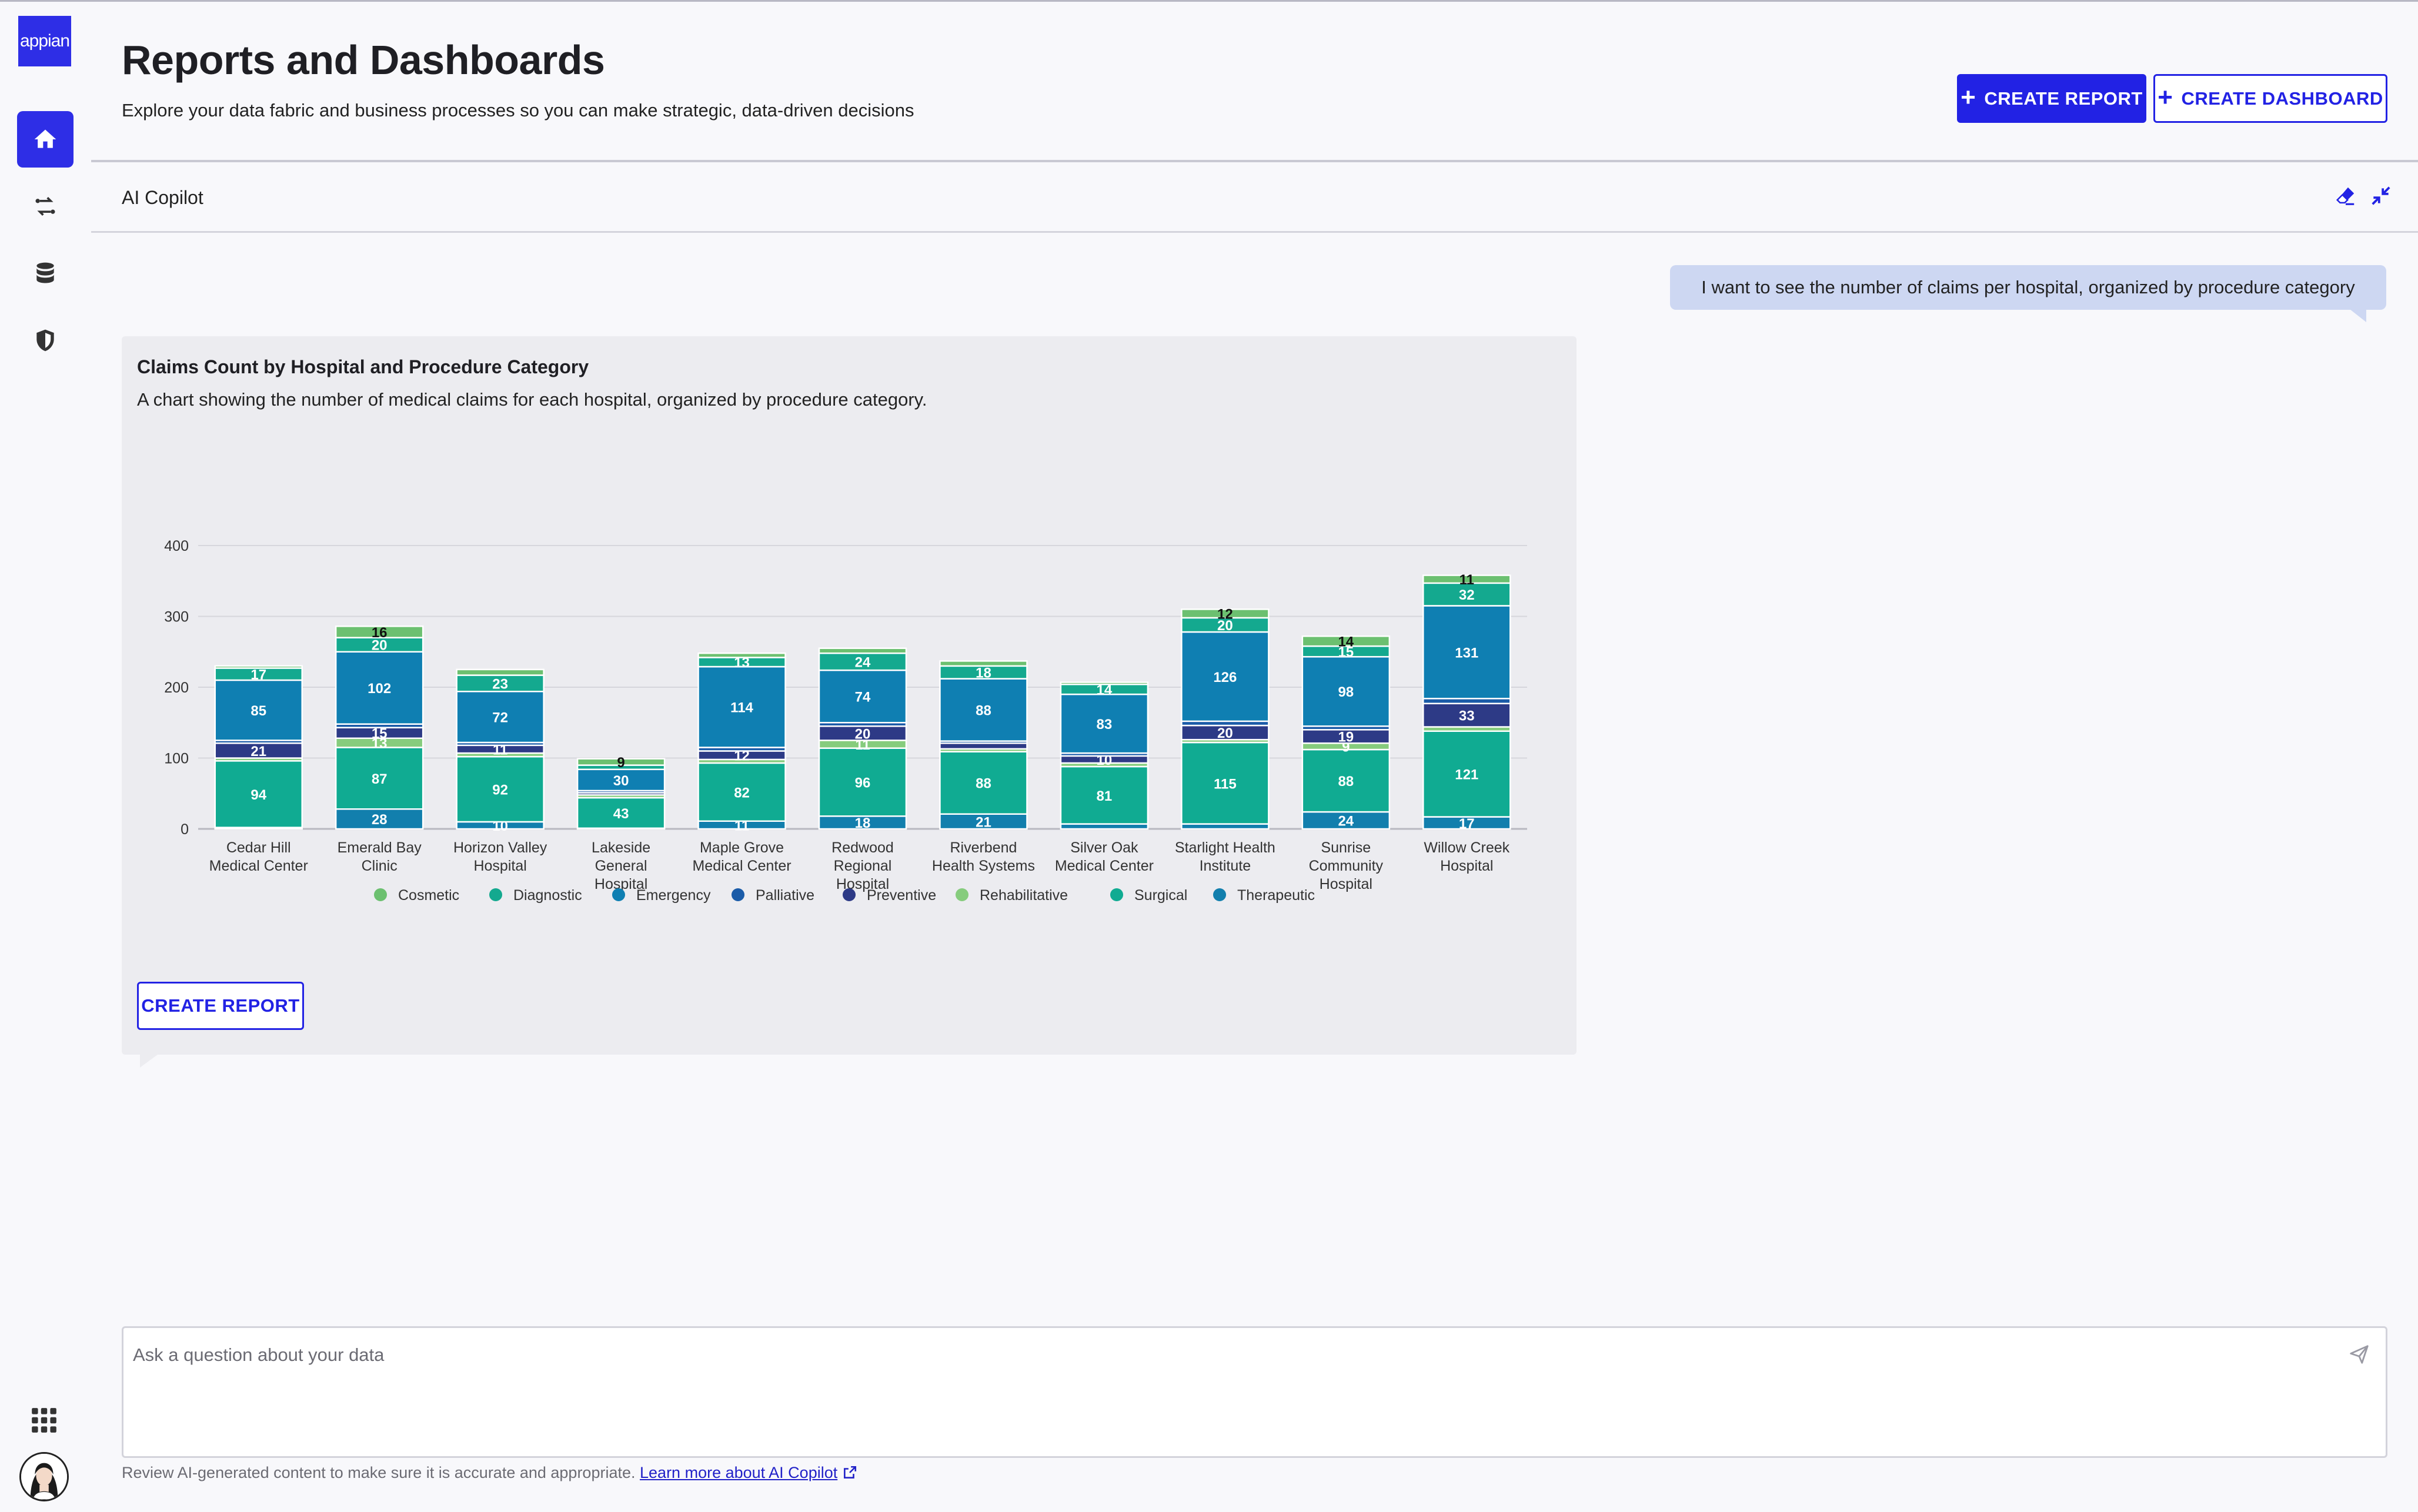 Image resolution: width=2418 pixels, height=1512 pixels. What do you see at coordinates (45, 140) in the screenshot?
I see `nav-home-button` at bounding box center [45, 140].